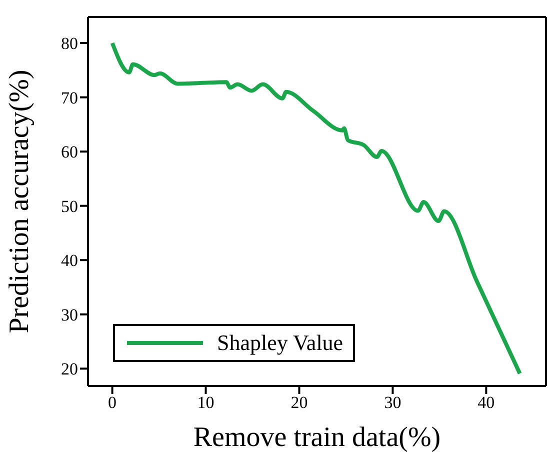 The height and width of the screenshot is (464, 560). What do you see at coordinates (317, 437) in the screenshot?
I see `x-axis-title: Remove train data(%)` at bounding box center [317, 437].